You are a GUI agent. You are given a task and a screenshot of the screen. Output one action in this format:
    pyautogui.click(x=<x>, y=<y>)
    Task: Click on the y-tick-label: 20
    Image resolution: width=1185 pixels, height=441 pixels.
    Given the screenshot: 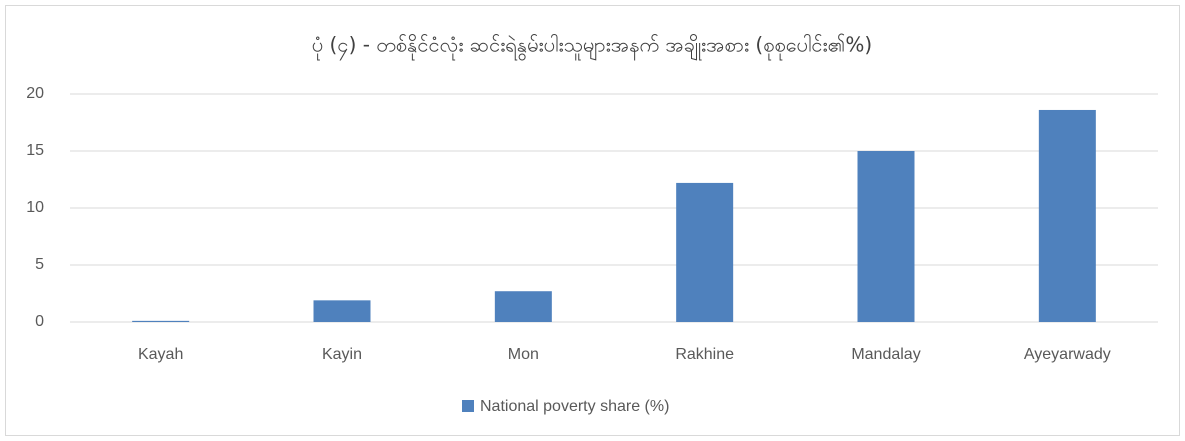 What is the action you would take?
    pyautogui.click(x=35, y=93)
    